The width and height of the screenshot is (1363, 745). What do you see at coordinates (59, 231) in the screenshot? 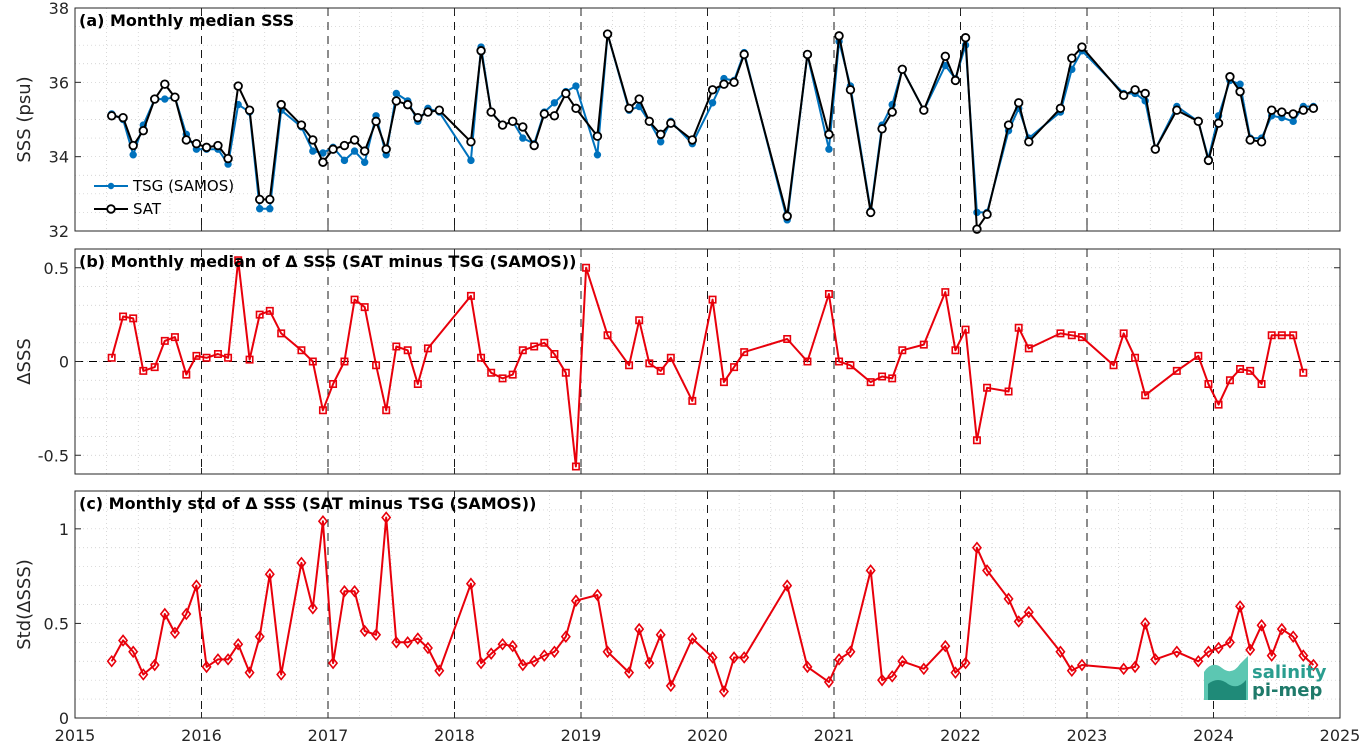
I see `y-tick-label: 32` at bounding box center [59, 231].